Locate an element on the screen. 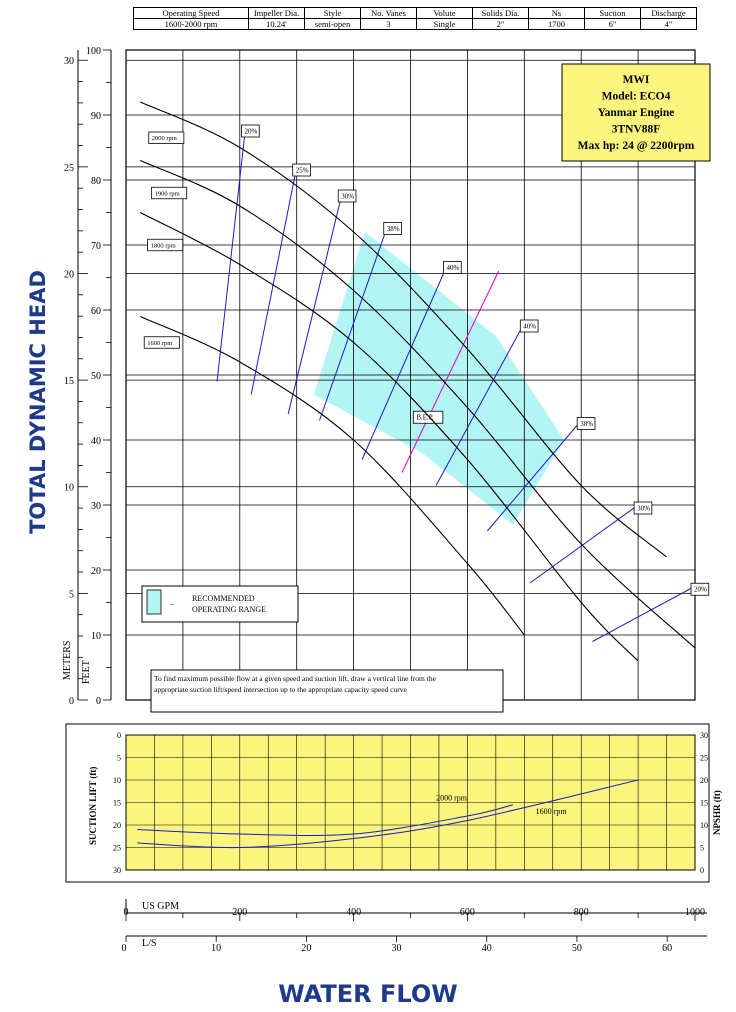  gpm-tick-label: 0 is located at coordinates (126, 912).